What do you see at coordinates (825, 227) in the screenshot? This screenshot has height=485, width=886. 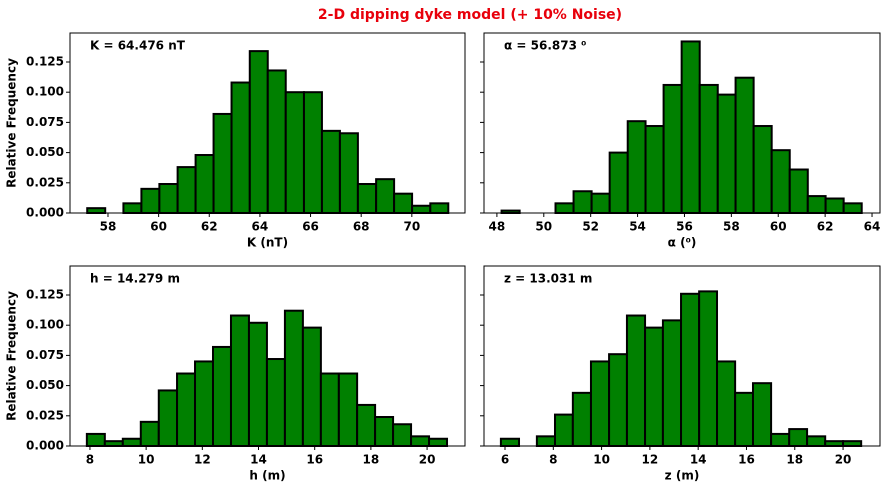 I see `x-tick-label: 62` at bounding box center [825, 227].